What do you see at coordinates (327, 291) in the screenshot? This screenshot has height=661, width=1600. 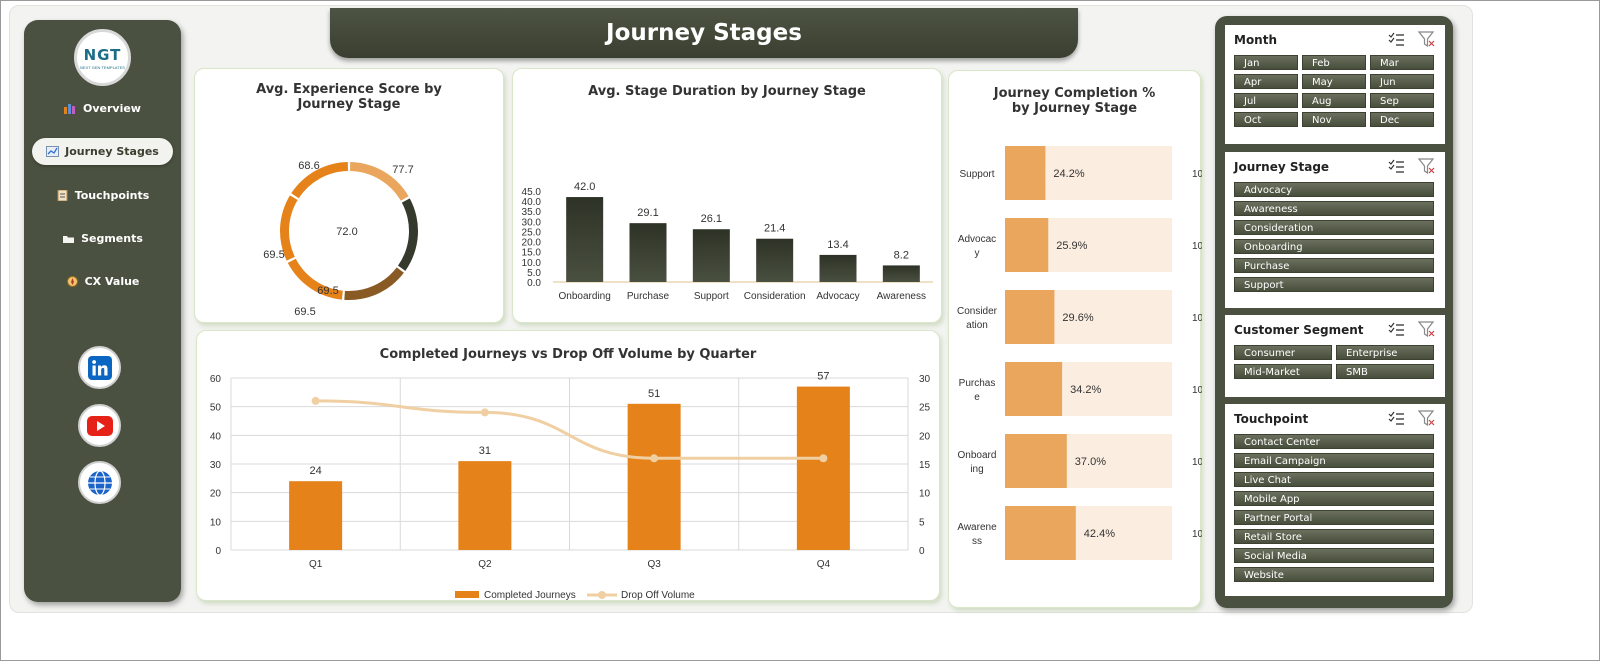 I see `donut-data-label: 69.5` at bounding box center [327, 291].